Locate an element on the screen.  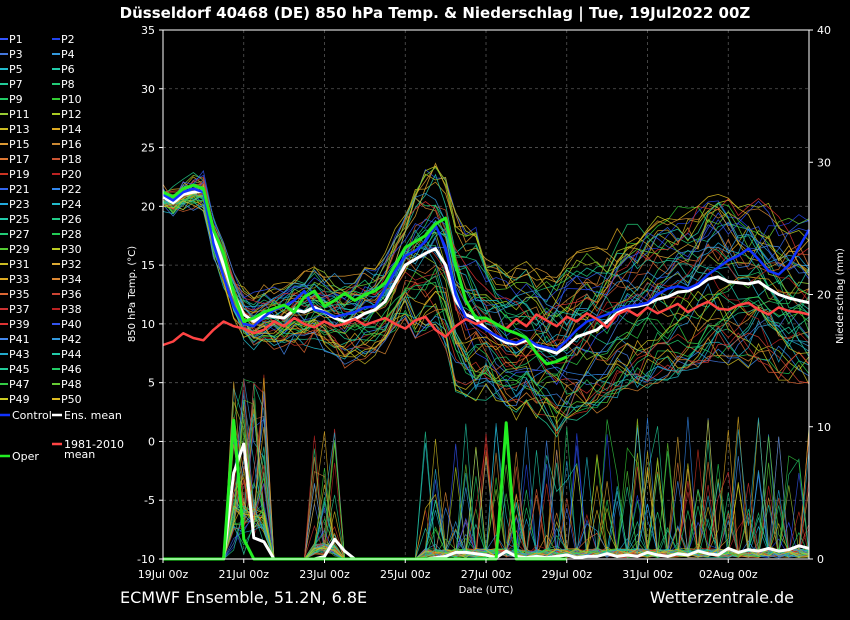
tick-label-bottom-5: 29Jul 00z is located at coordinates (566, 574).